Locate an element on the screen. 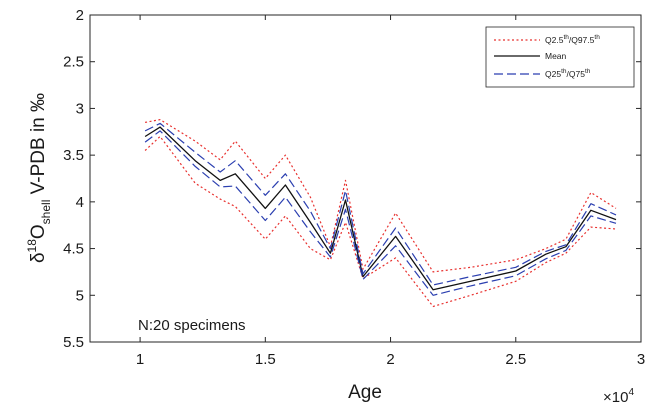  y-tick-label: 4.5 is located at coordinates (73, 249).